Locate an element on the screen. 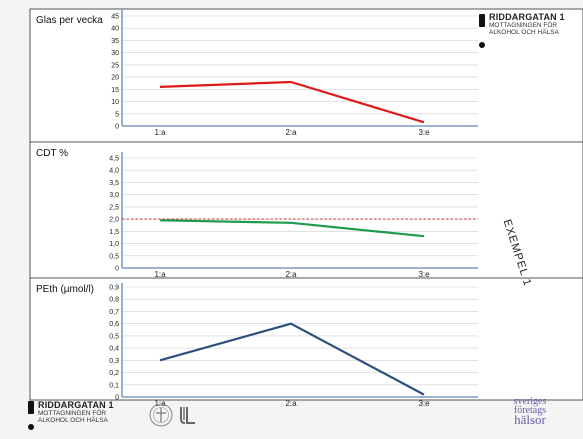 This screenshot has width=583, height=439. jl-logo-icon is located at coordinates (187, 415).